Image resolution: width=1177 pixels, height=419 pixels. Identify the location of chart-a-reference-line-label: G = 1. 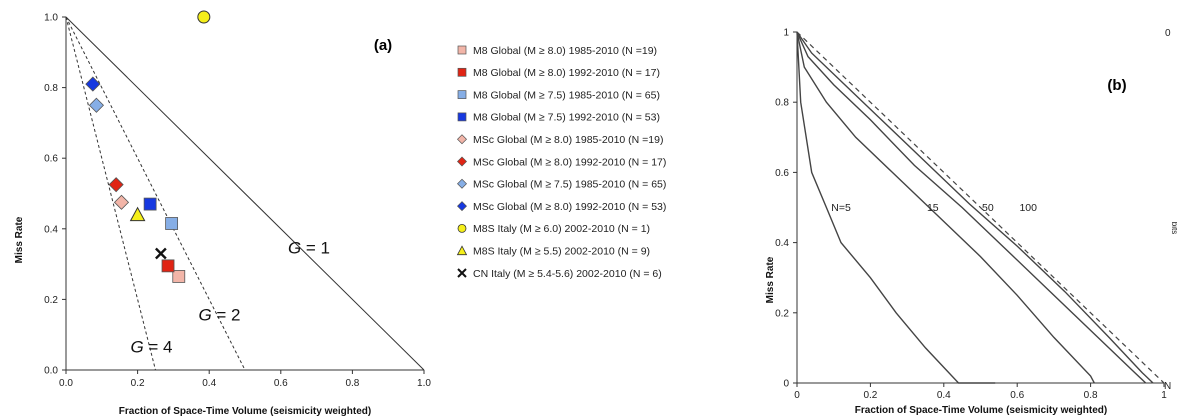
(309, 248).